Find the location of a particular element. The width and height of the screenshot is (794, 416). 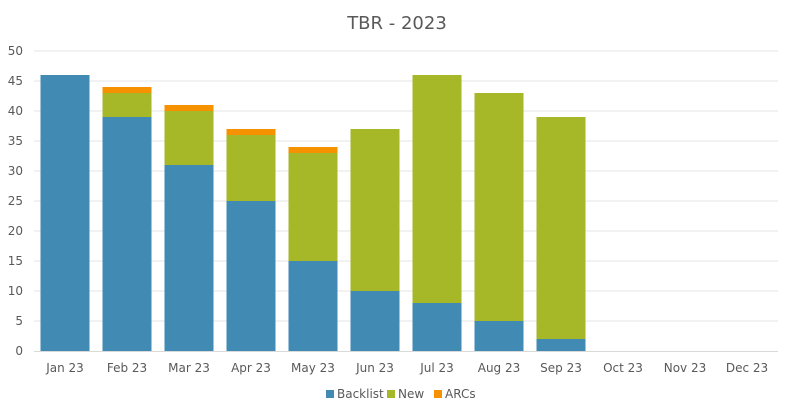

chart-title: TBR - 2023 is located at coordinates (396, 23).